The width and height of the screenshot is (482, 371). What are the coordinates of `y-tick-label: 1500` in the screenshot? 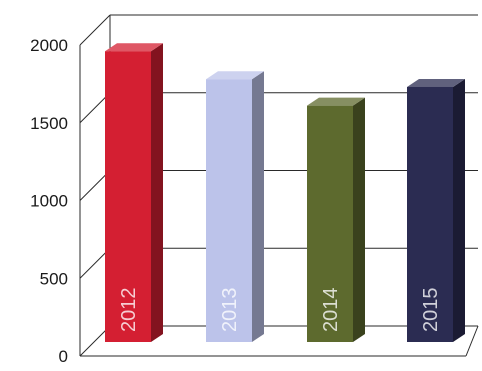 It's located at (49, 123).